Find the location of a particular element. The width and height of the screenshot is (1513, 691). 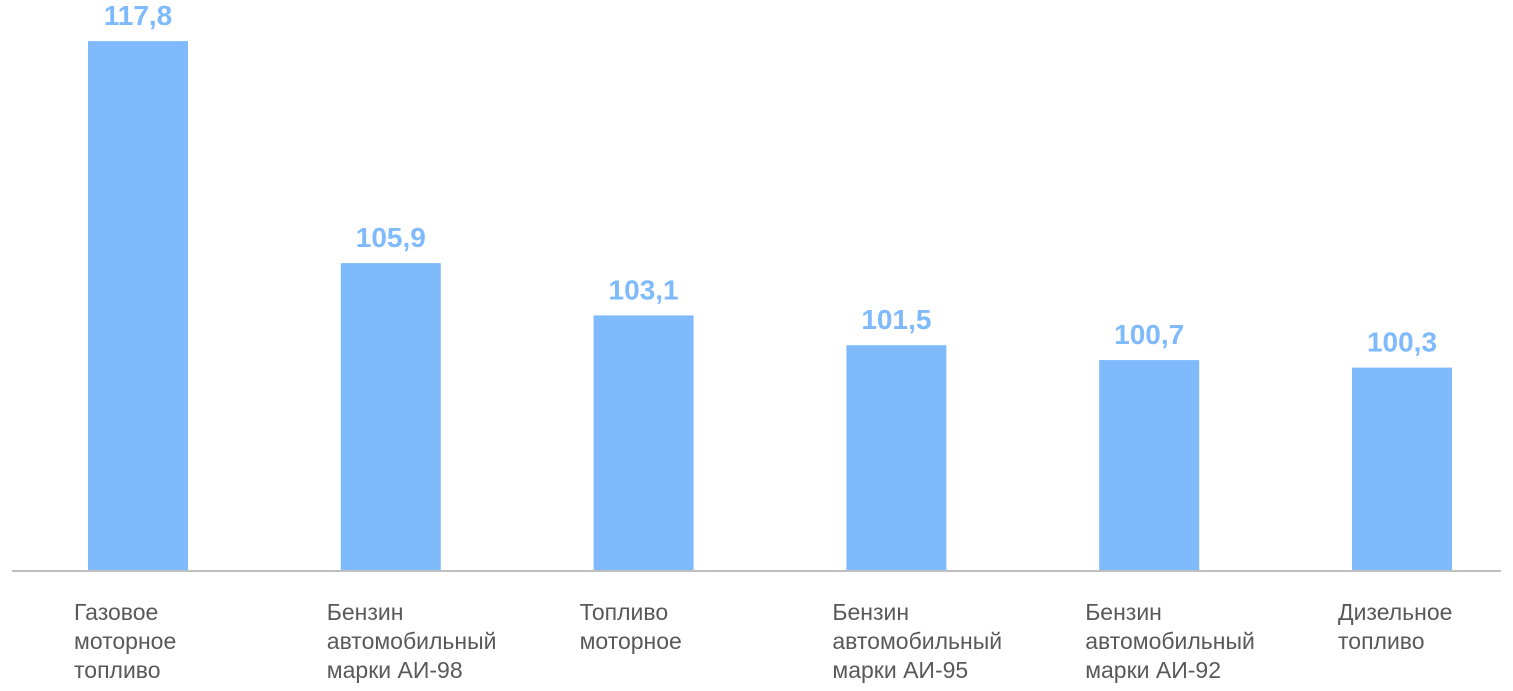

category-label-1: Бензин автомобильный марки АИ-98 is located at coordinates (412, 641).